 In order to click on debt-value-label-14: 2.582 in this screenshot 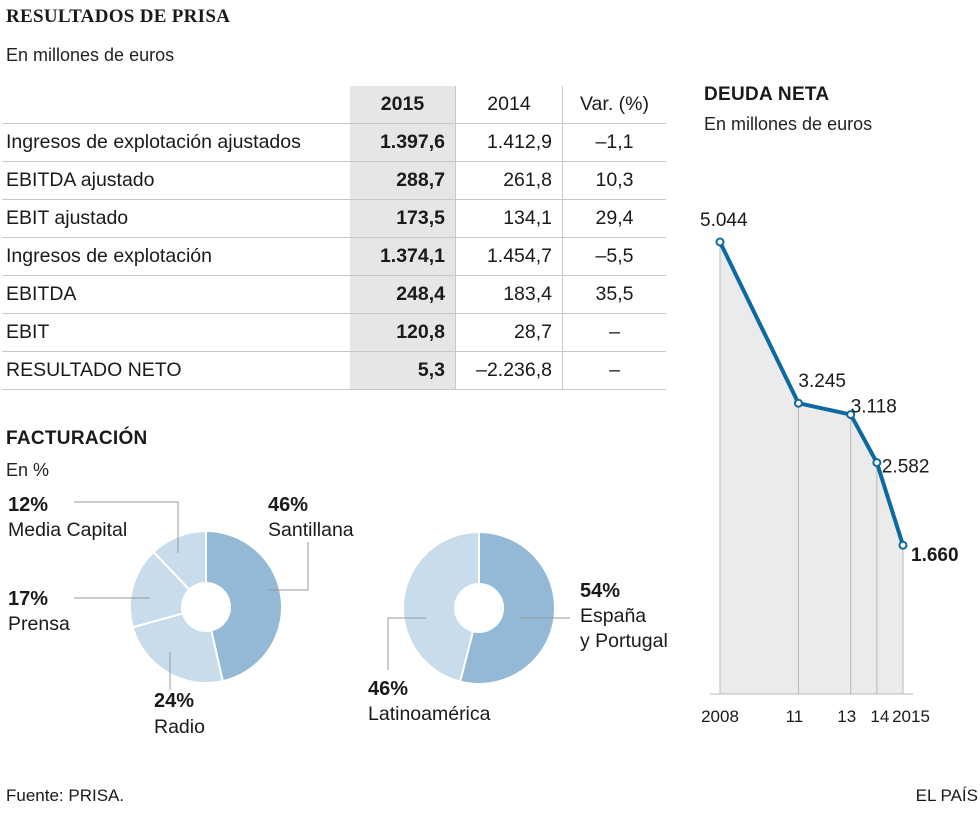, I will do `click(906, 467)`.